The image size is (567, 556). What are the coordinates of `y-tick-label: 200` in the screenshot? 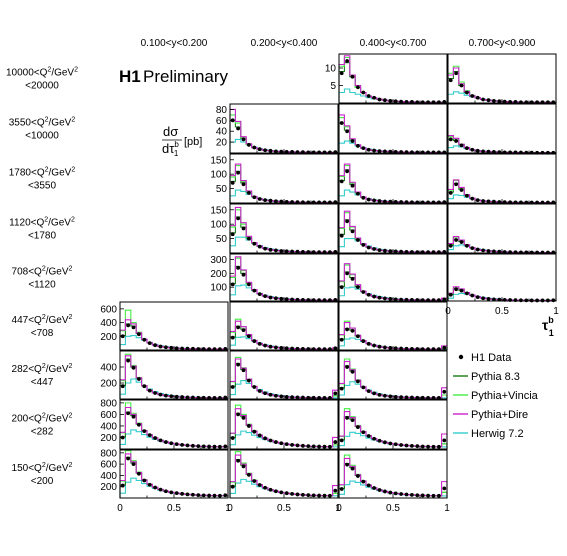 It's located at (108, 438).